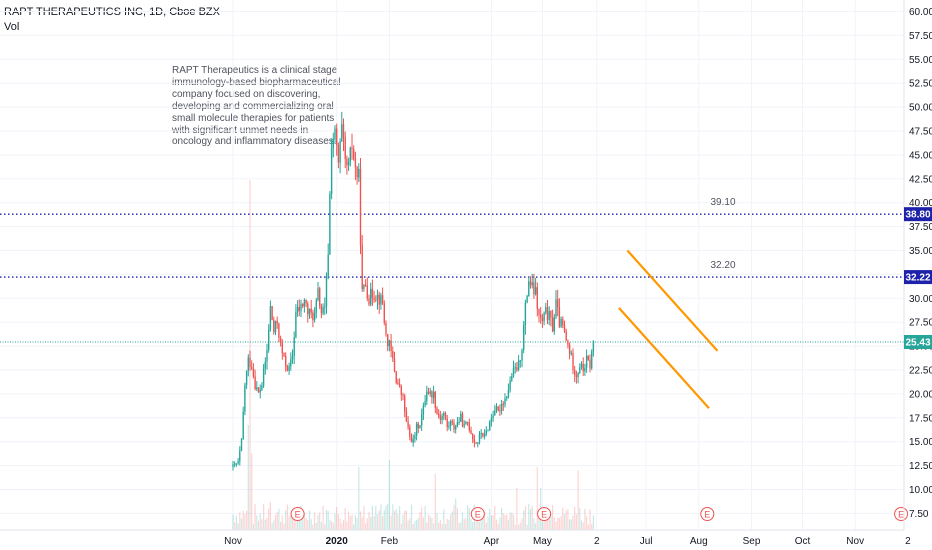 The image size is (932, 550). Describe the element at coordinates (542, 541) in the screenshot. I see `x-tick-label: May` at that location.